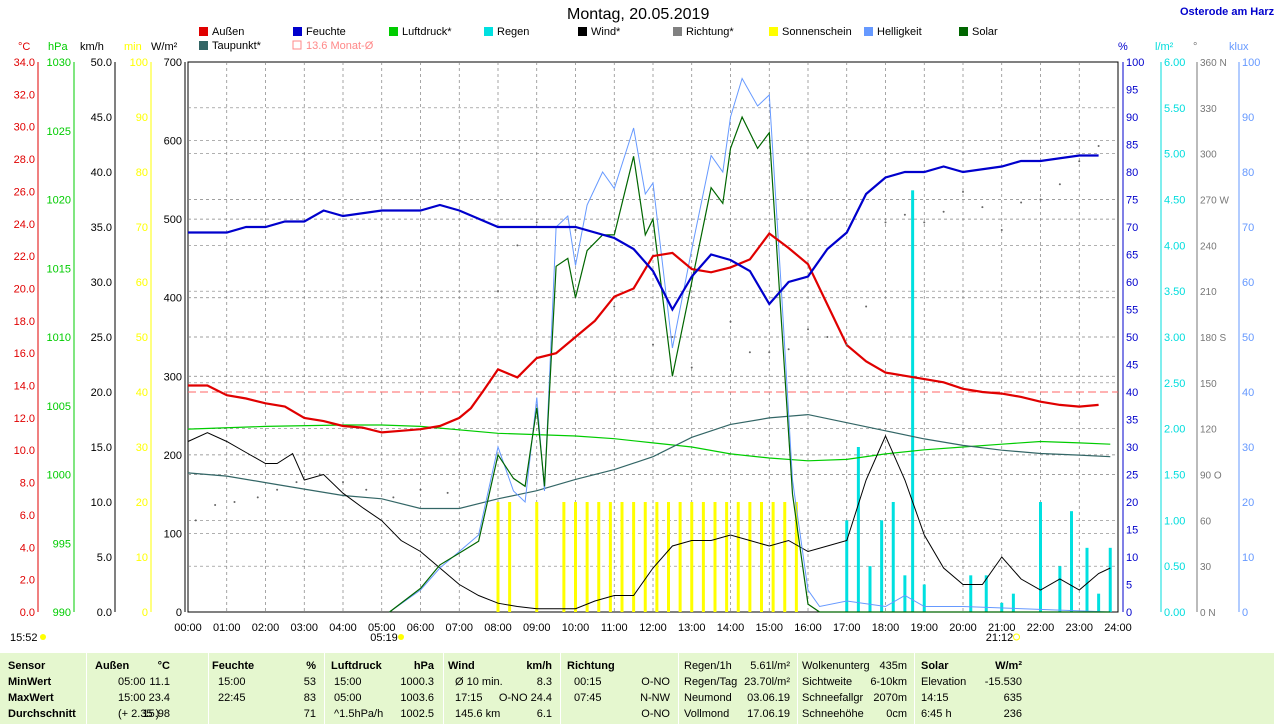 The height and width of the screenshot is (724, 1274). What do you see at coordinates (1208, 384) in the screenshot?
I see `tick-deg: 150` at bounding box center [1208, 384].